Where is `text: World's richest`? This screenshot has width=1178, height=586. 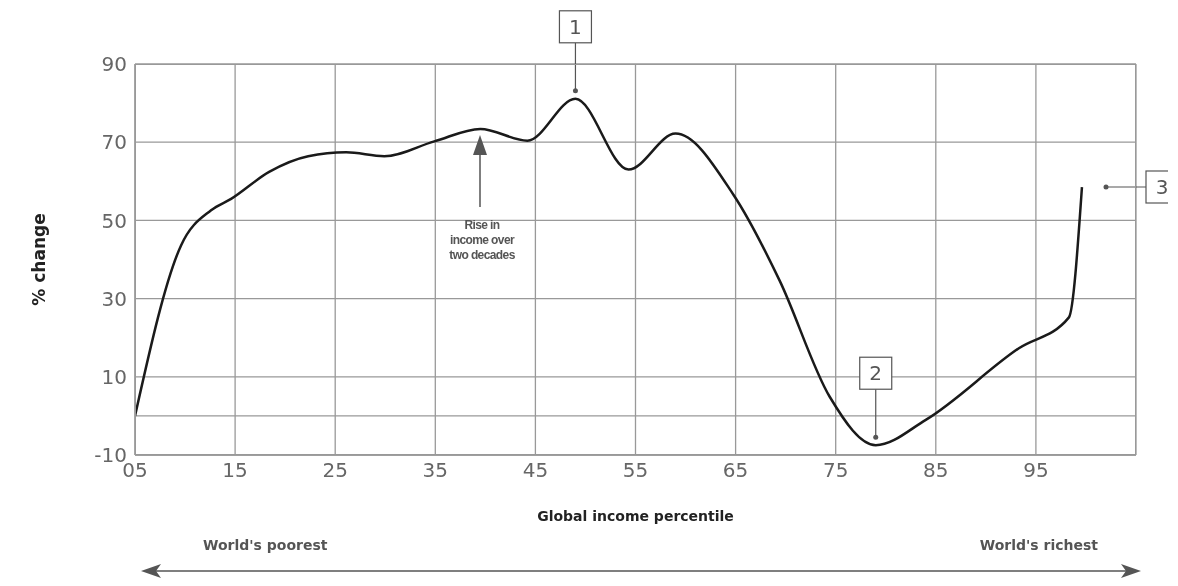
text: World's richest is located at coordinates (1038, 545).